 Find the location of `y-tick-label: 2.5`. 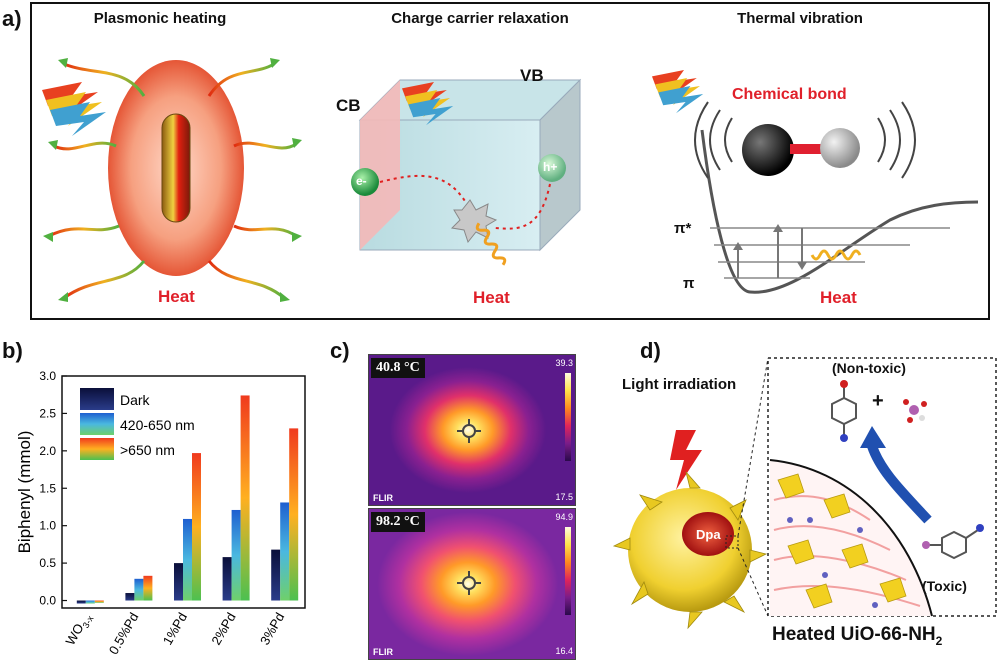

y-tick-label: 2.5 is located at coordinates (47, 413).